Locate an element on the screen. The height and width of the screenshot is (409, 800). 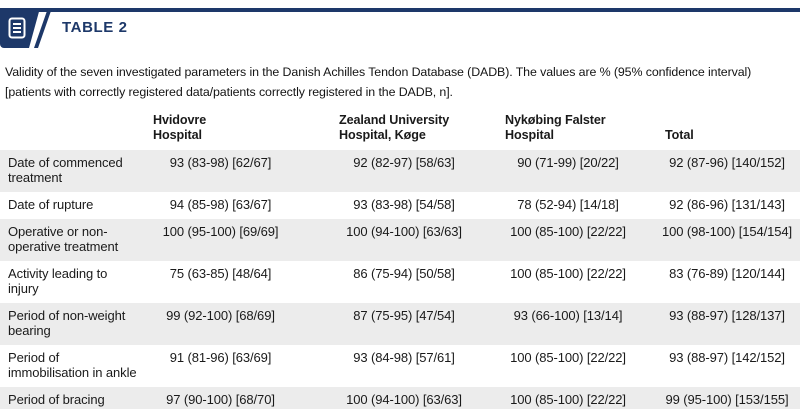
column-header: Hvidovre Hospital is located at coordinates (243, 131).